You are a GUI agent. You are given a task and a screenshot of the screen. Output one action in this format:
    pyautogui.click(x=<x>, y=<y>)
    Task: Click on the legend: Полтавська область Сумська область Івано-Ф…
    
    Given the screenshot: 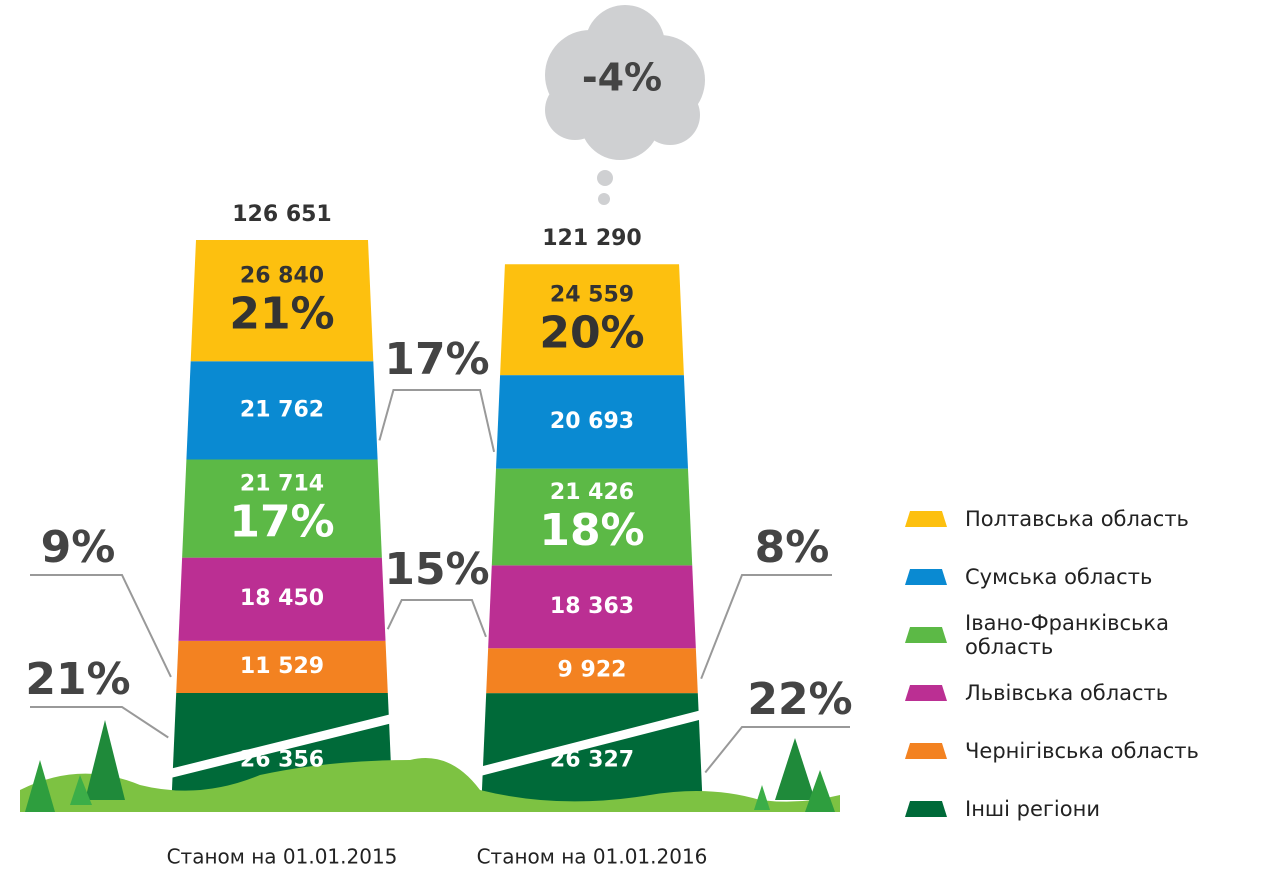 What is the action you would take?
    pyautogui.click(x=1055, y=664)
    